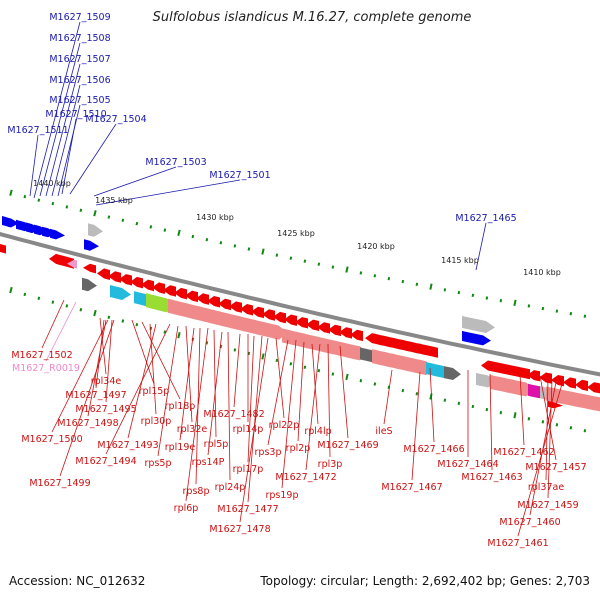 Image resolution: width=600 pixels, height=600 pixels. What do you see at coordinates (115, 119) in the screenshot?
I see `gene-label-top: M1627_1504` at bounding box center [115, 119].